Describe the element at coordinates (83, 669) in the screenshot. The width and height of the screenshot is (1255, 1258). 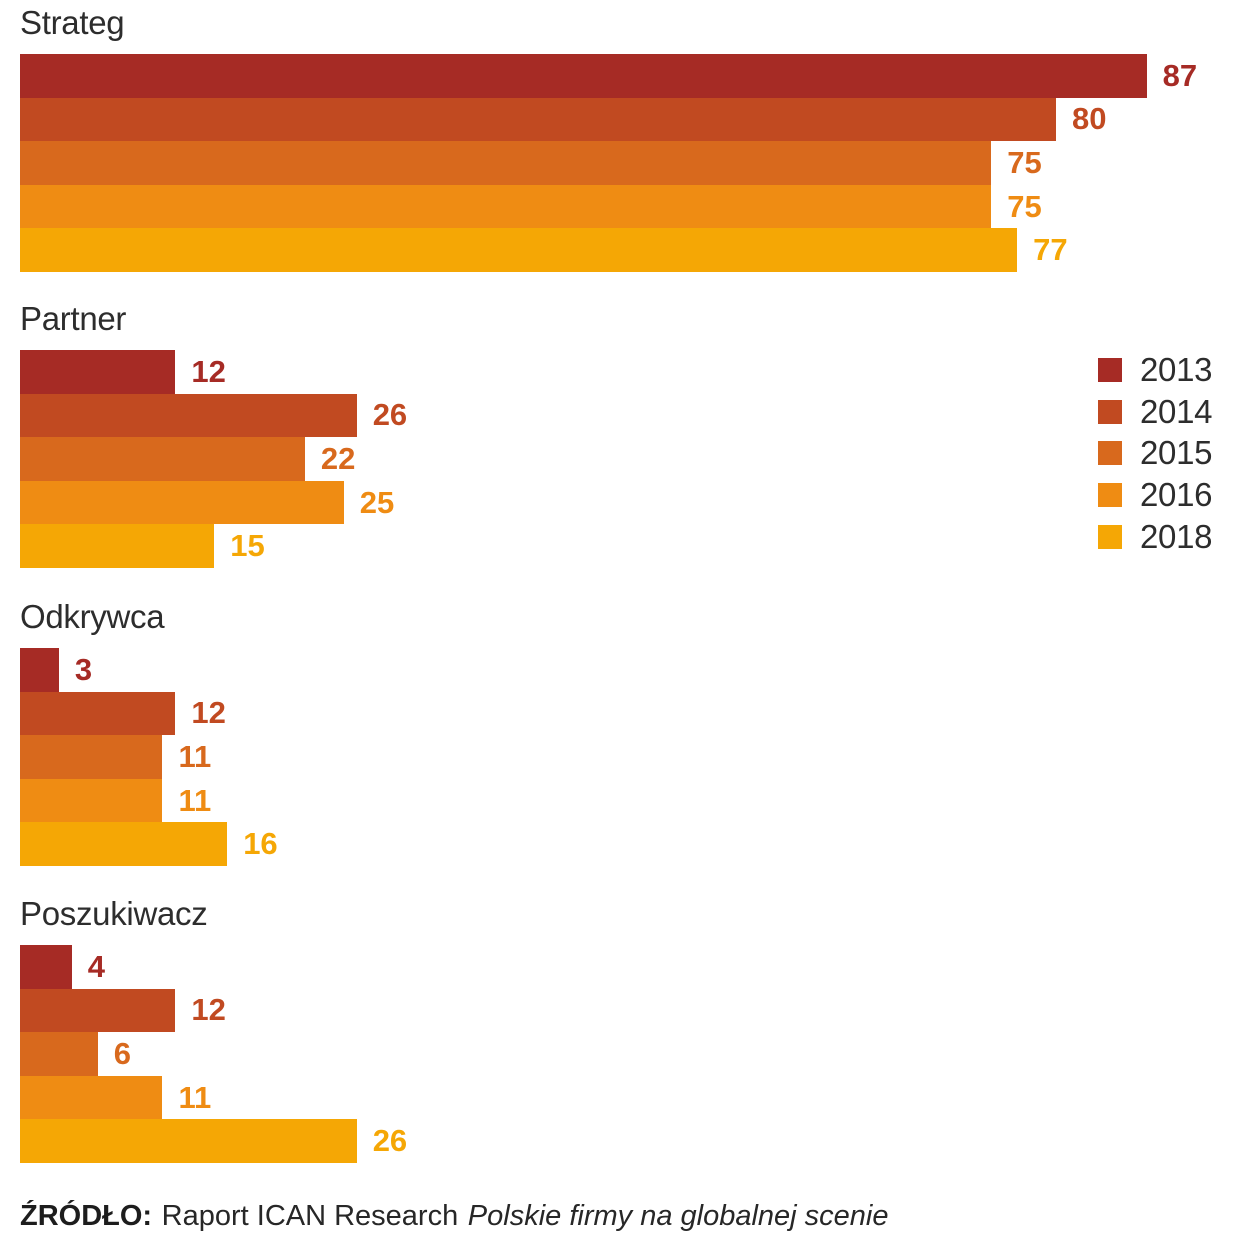
I see `bar-value-2013: 3` at that location.